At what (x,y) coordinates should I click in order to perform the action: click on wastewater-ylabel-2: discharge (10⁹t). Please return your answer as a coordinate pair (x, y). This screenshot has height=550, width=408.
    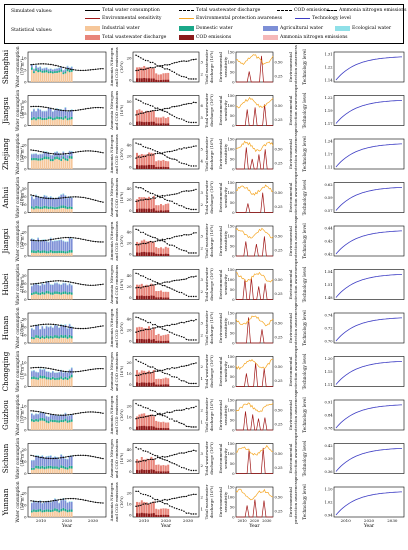
    Looking at the image, I should click on (211, 371).